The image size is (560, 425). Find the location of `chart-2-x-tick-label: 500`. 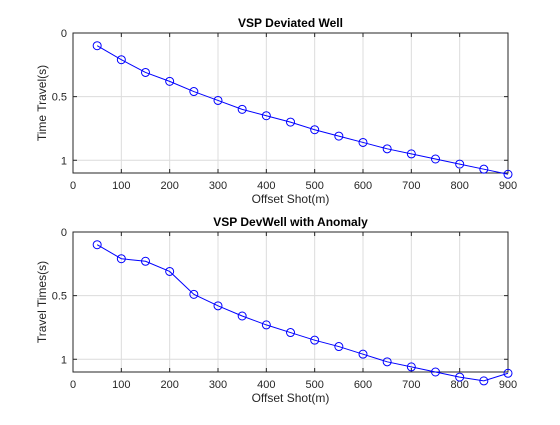

chart-2-x-tick-label: 500 is located at coordinates (314, 385).